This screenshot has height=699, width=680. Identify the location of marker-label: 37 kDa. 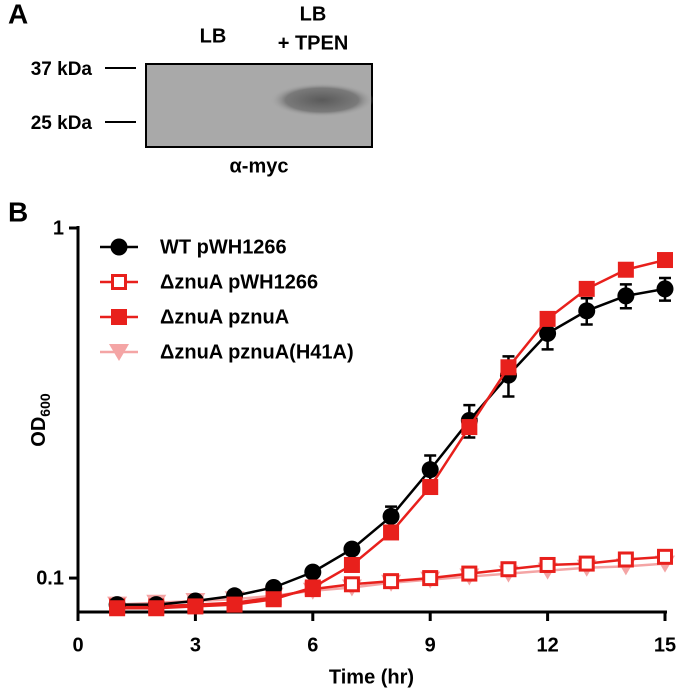
(62, 69).